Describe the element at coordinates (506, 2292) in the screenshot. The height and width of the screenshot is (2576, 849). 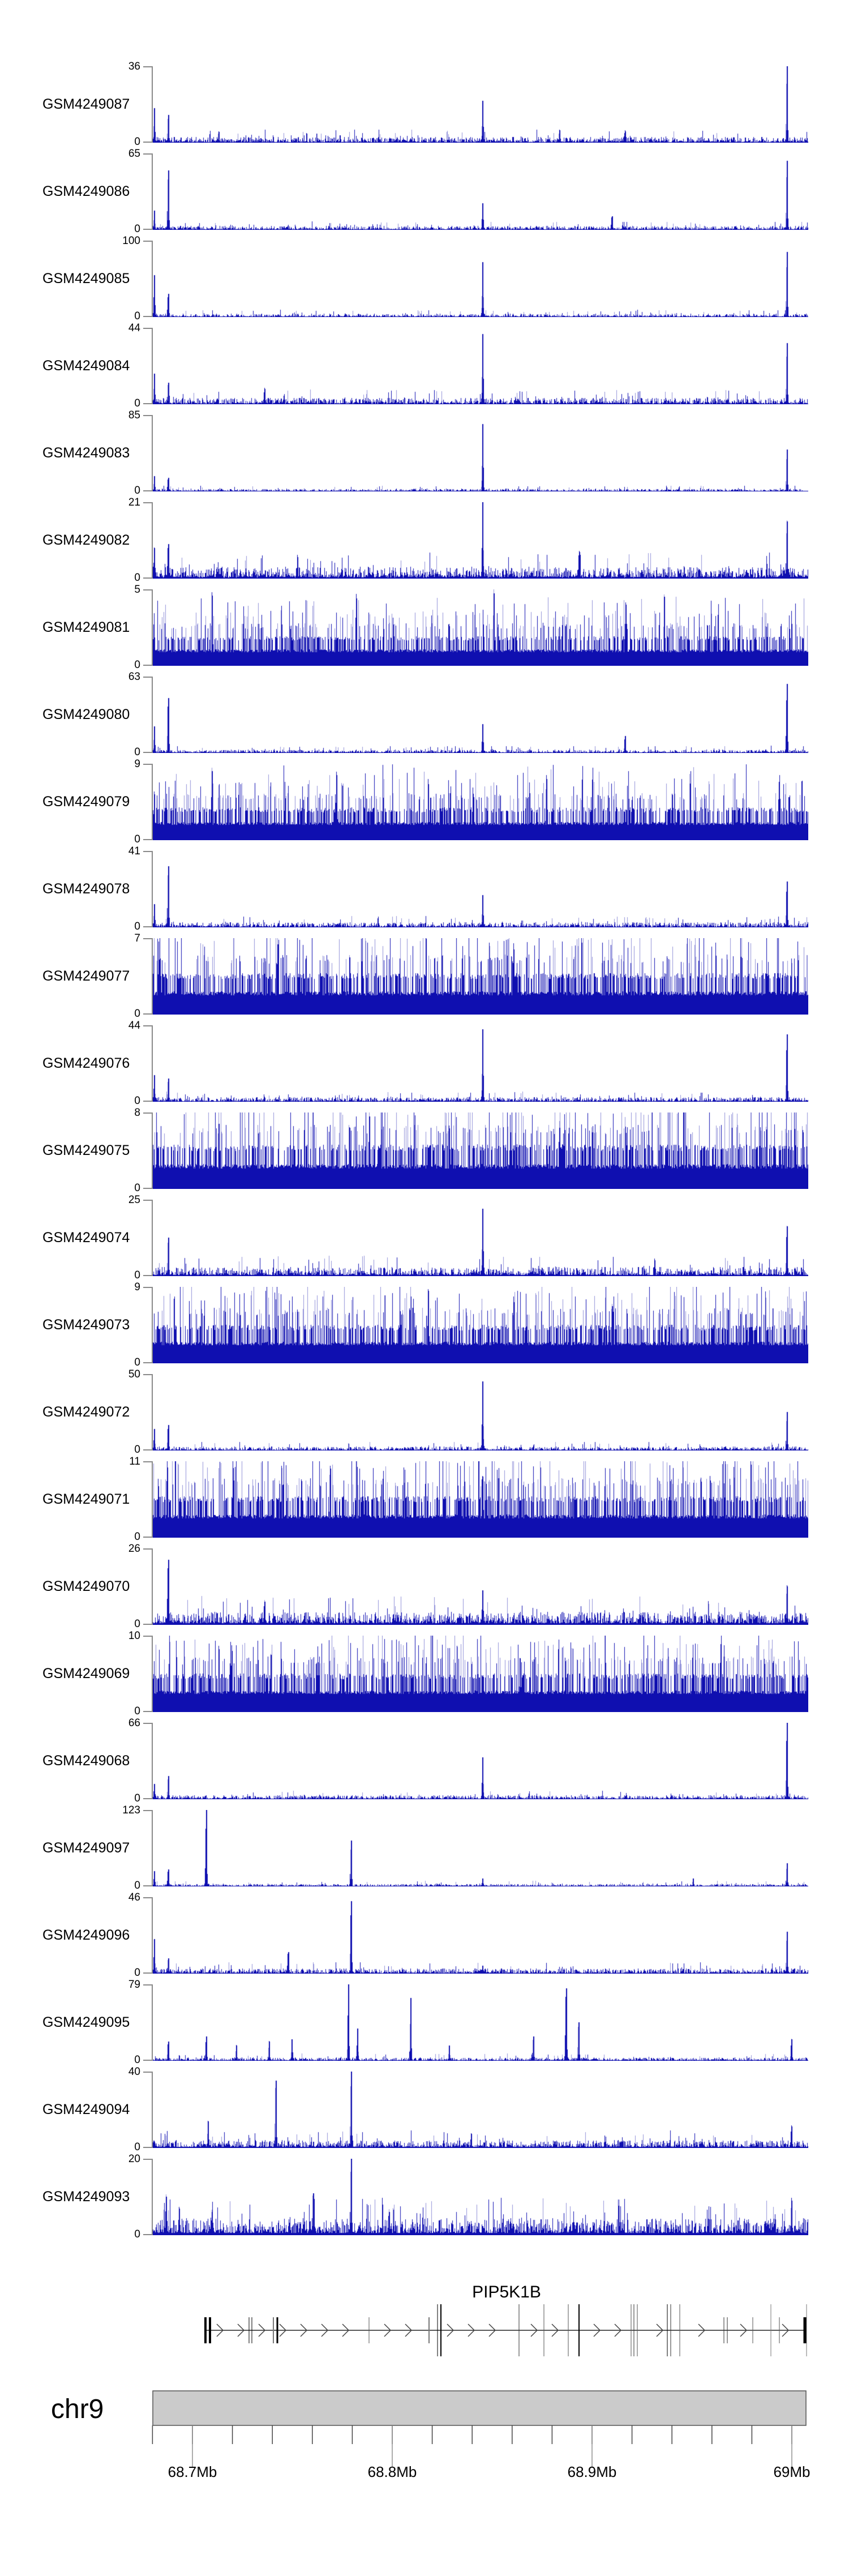
I see `gene-name-label: PIP5K1B` at that location.